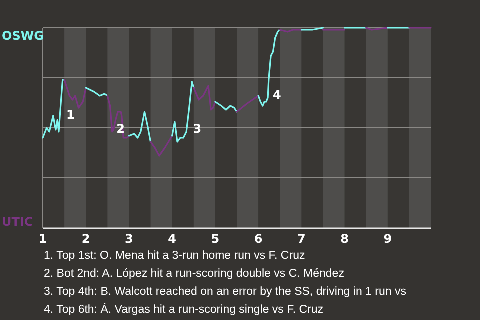  What do you see at coordinates (172, 239) in the screenshot?
I see `x-tick-label: 4` at bounding box center [172, 239].